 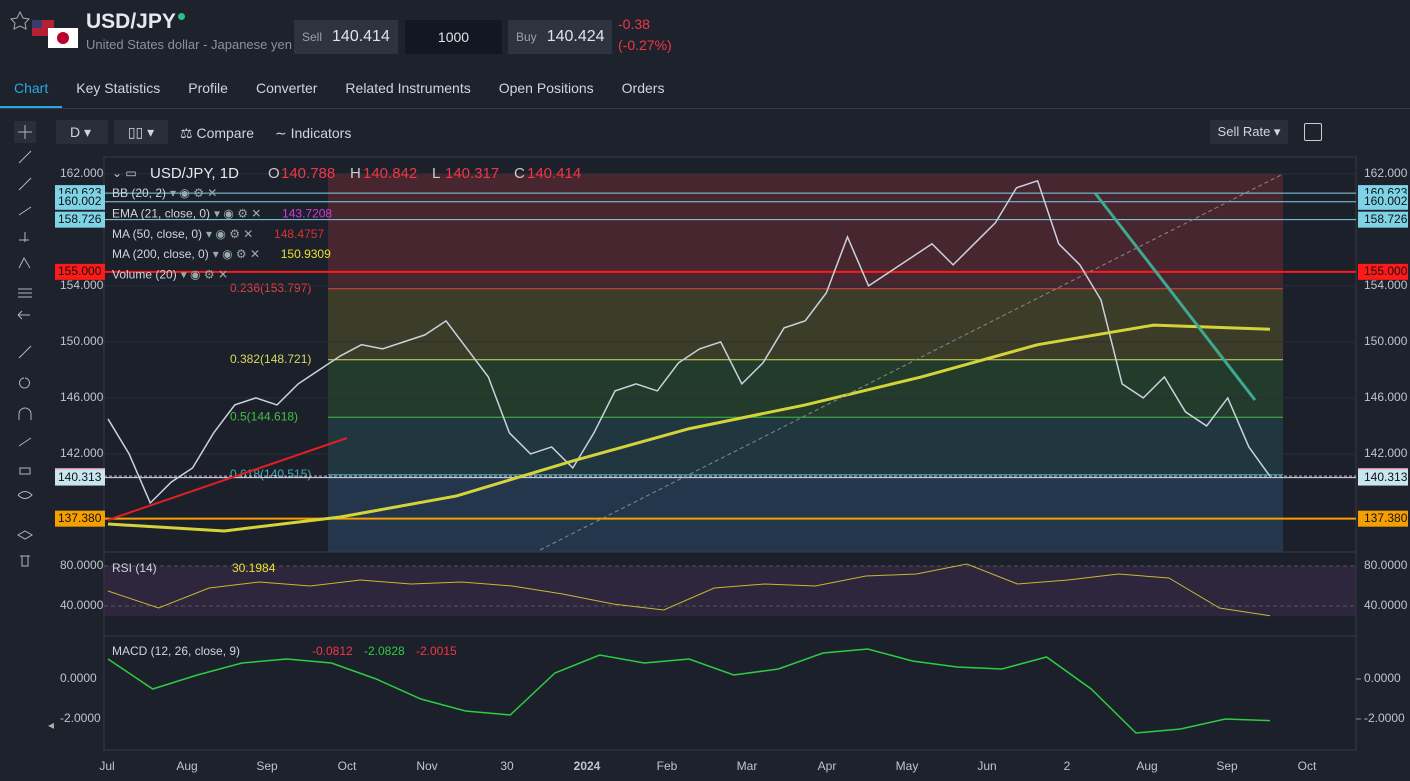 What do you see at coordinates (82, 173) in the screenshot?
I see `y-tick-label: 162.000` at bounding box center [82, 173].